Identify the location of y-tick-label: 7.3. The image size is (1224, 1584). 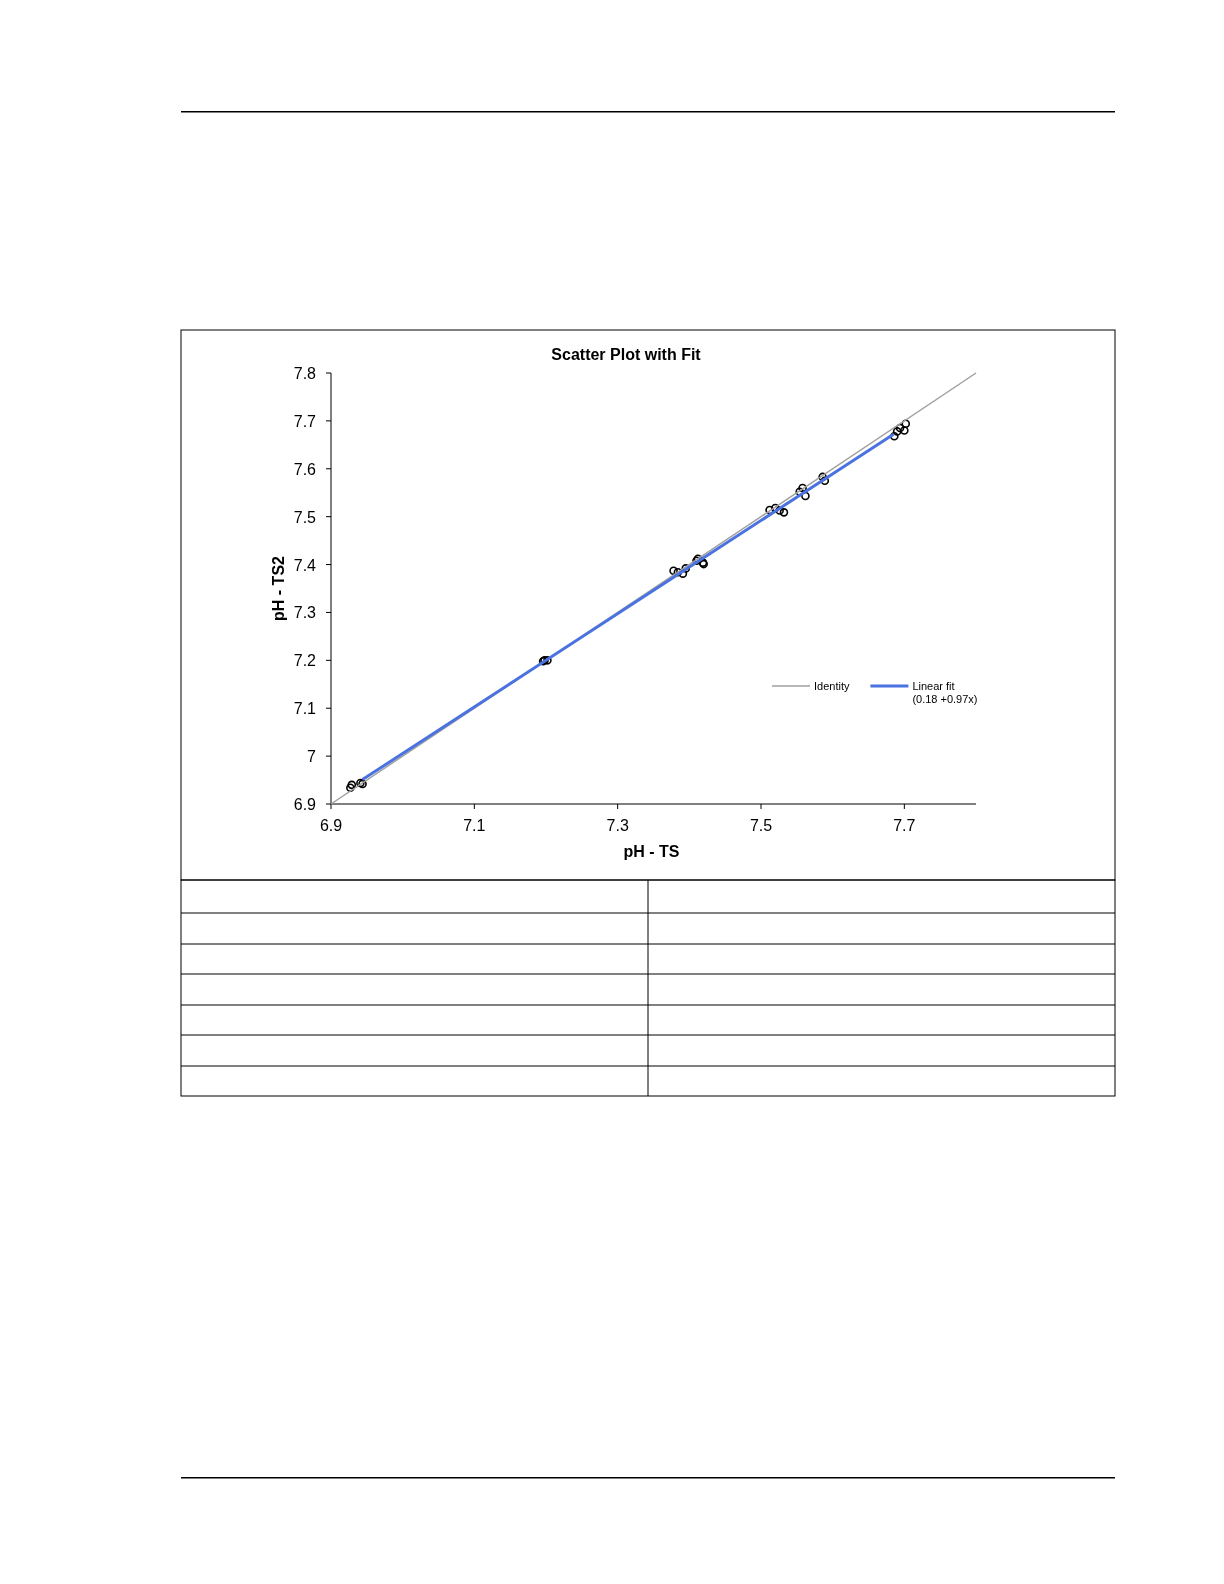
(305, 613).